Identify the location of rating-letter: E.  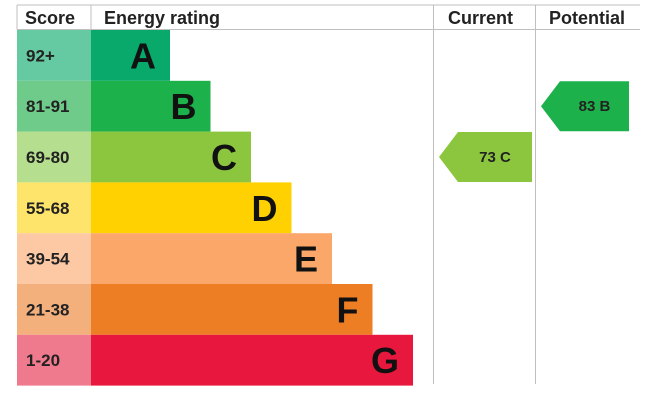
(306, 259).